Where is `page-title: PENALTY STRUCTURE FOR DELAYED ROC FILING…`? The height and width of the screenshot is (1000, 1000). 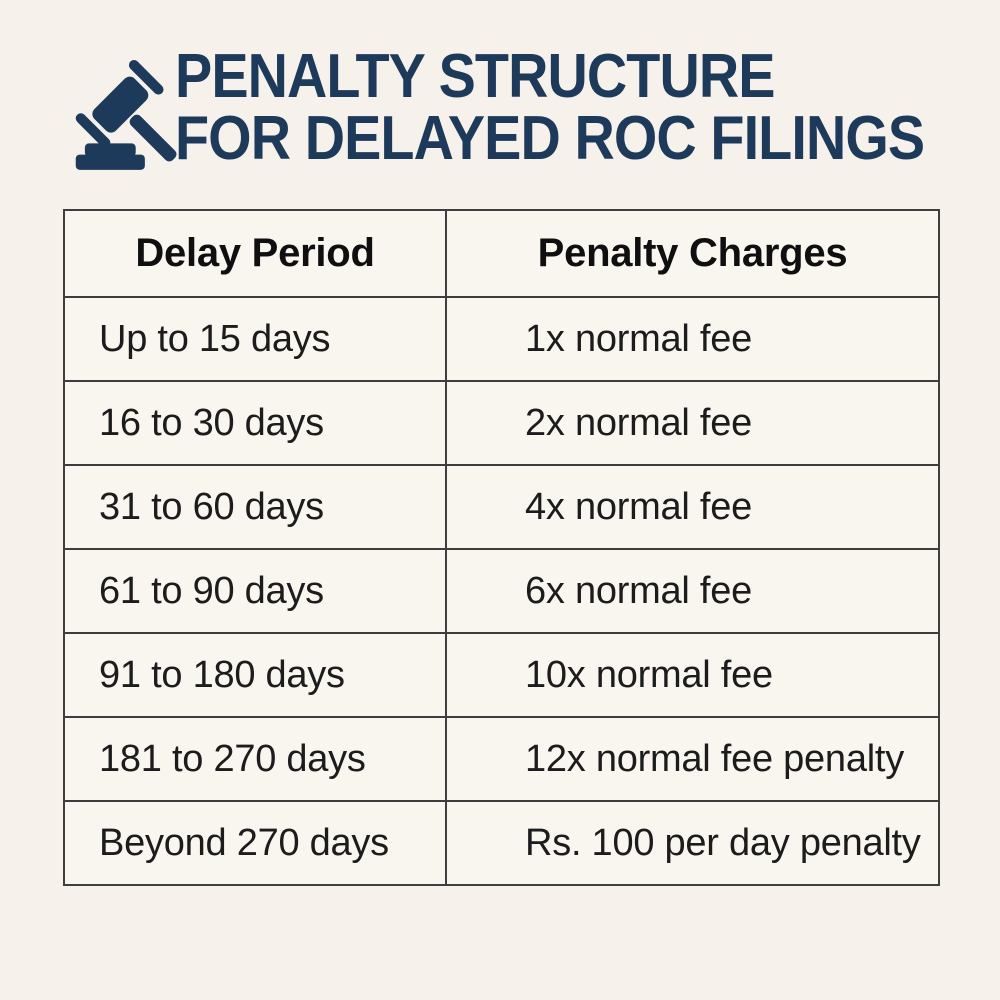 page-title: PENALTY STRUCTURE FOR DELAYED ROC FILING… is located at coordinates (587, 108).